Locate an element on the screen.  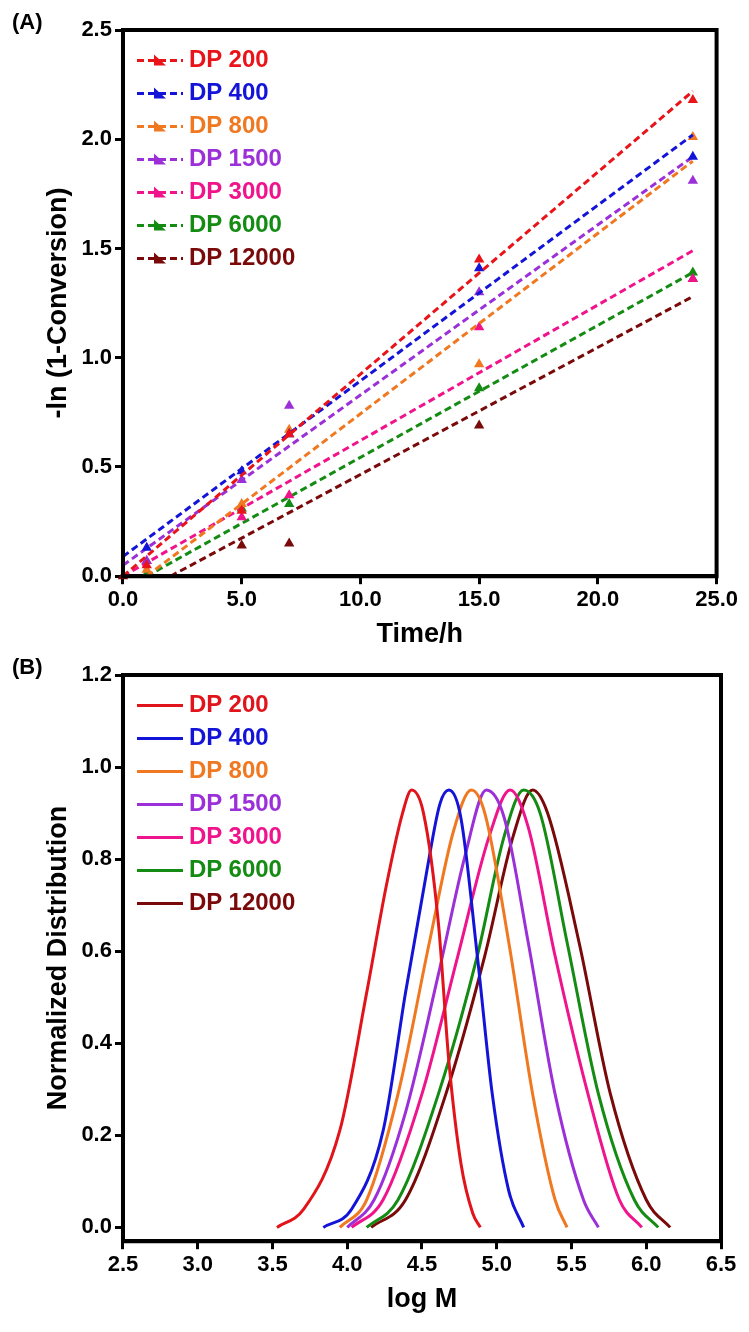
x-tick-label: 0.0 is located at coordinates (123, 599).